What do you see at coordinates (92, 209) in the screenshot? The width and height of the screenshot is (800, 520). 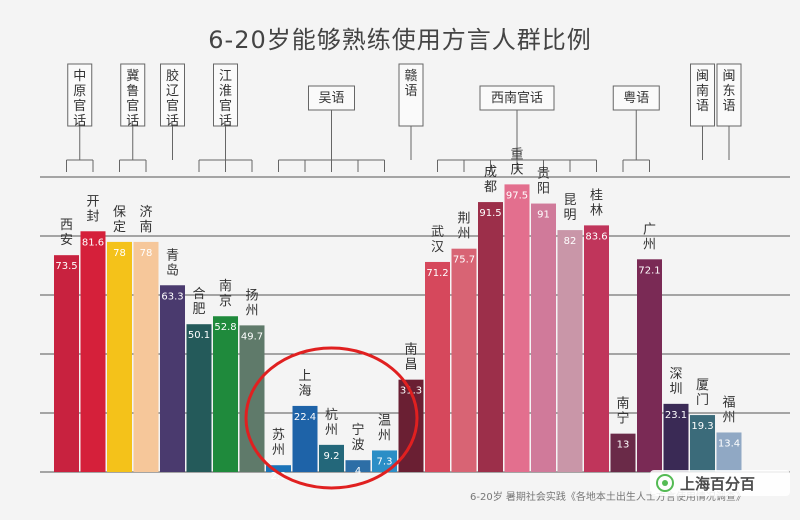 I see `category-label: 开封` at bounding box center [92, 209].